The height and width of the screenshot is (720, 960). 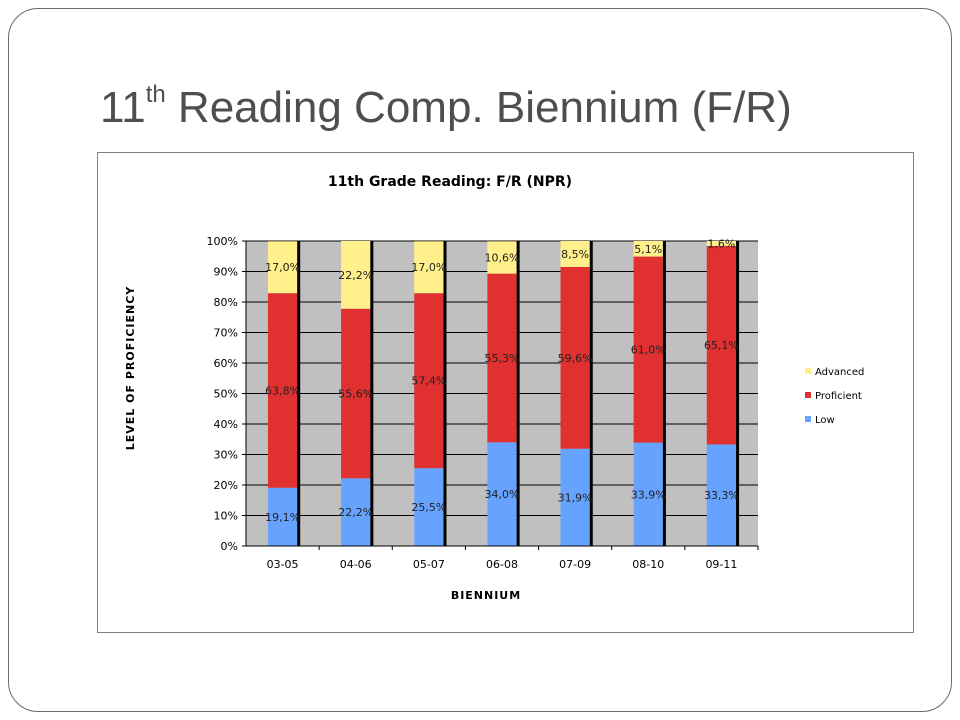 I want to click on data-label: 55,3%, so click(x=502, y=358).